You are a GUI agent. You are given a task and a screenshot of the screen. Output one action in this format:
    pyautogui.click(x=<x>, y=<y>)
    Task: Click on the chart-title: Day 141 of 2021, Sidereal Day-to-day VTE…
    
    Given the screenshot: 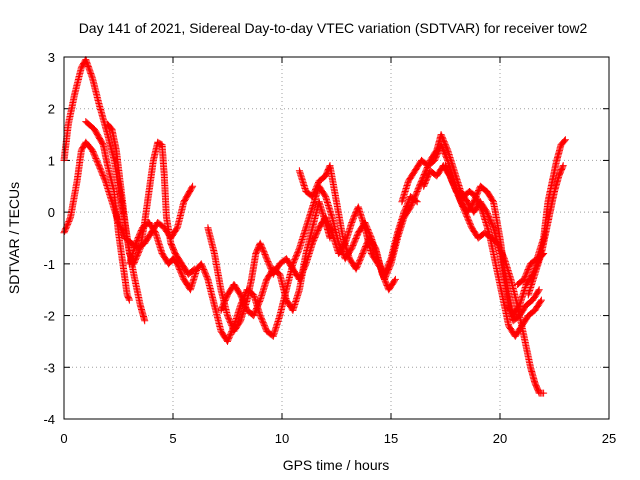 What is the action you would take?
    pyautogui.click(x=333, y=28)
    